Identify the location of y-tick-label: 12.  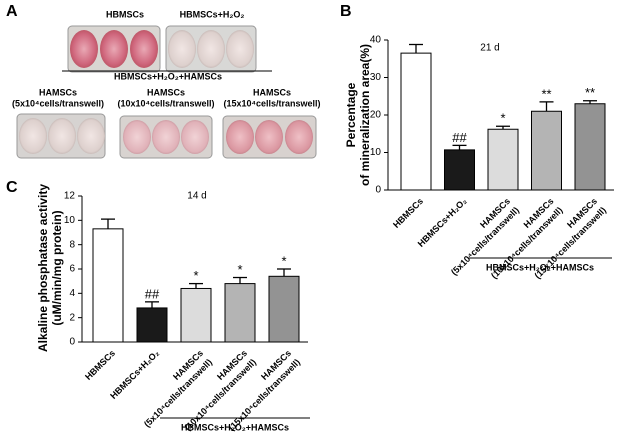
(70, 196).